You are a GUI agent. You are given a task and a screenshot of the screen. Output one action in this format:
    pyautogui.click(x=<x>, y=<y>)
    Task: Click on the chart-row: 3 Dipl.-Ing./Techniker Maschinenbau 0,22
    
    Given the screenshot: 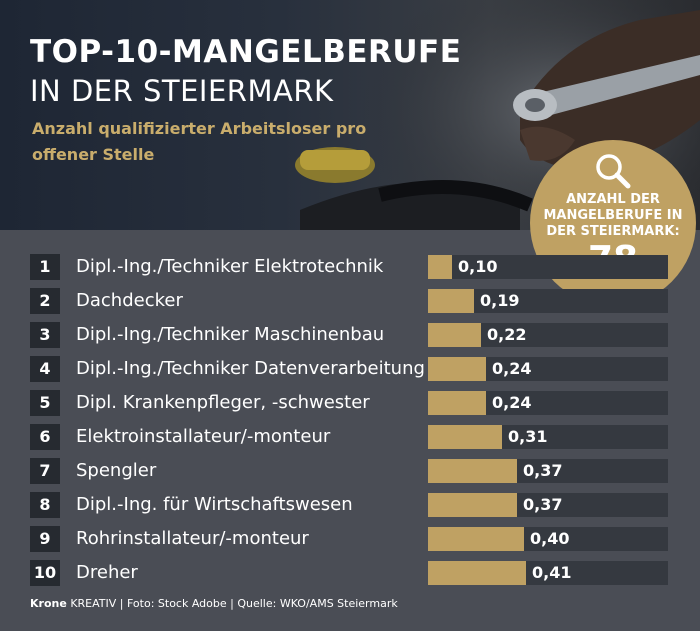 What is the action you would take?
    pyautogui.click(x=350, y=335)
    